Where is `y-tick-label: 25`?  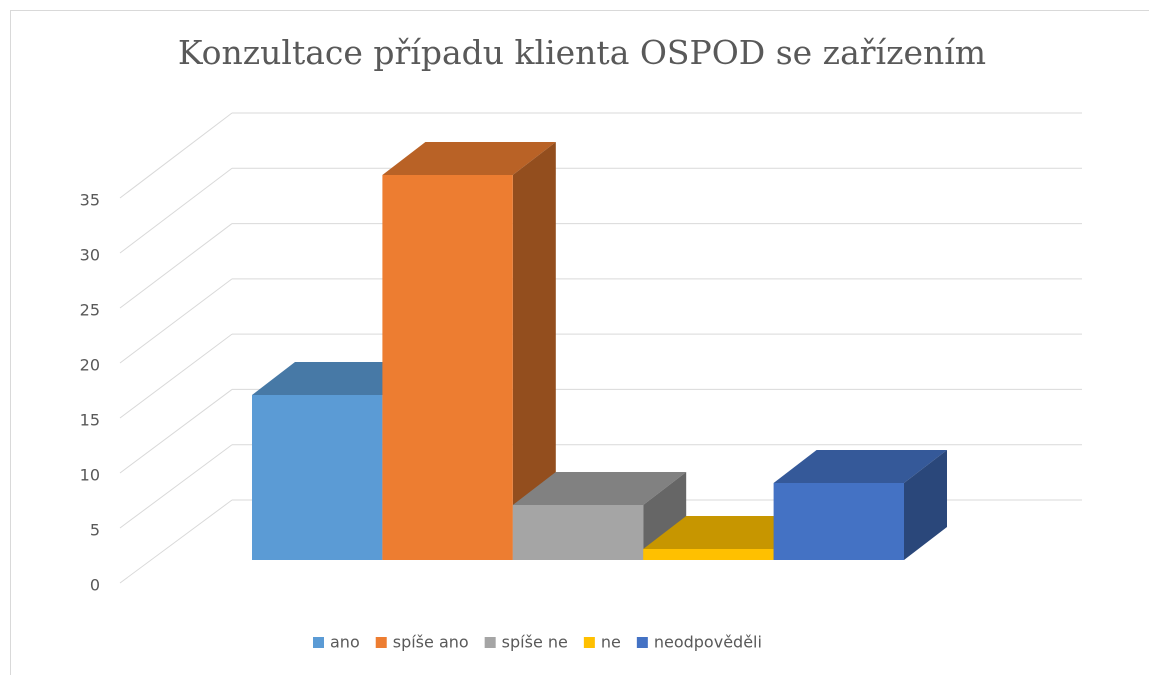 y-tick-label: 25 is located at coordinates (90, 310).